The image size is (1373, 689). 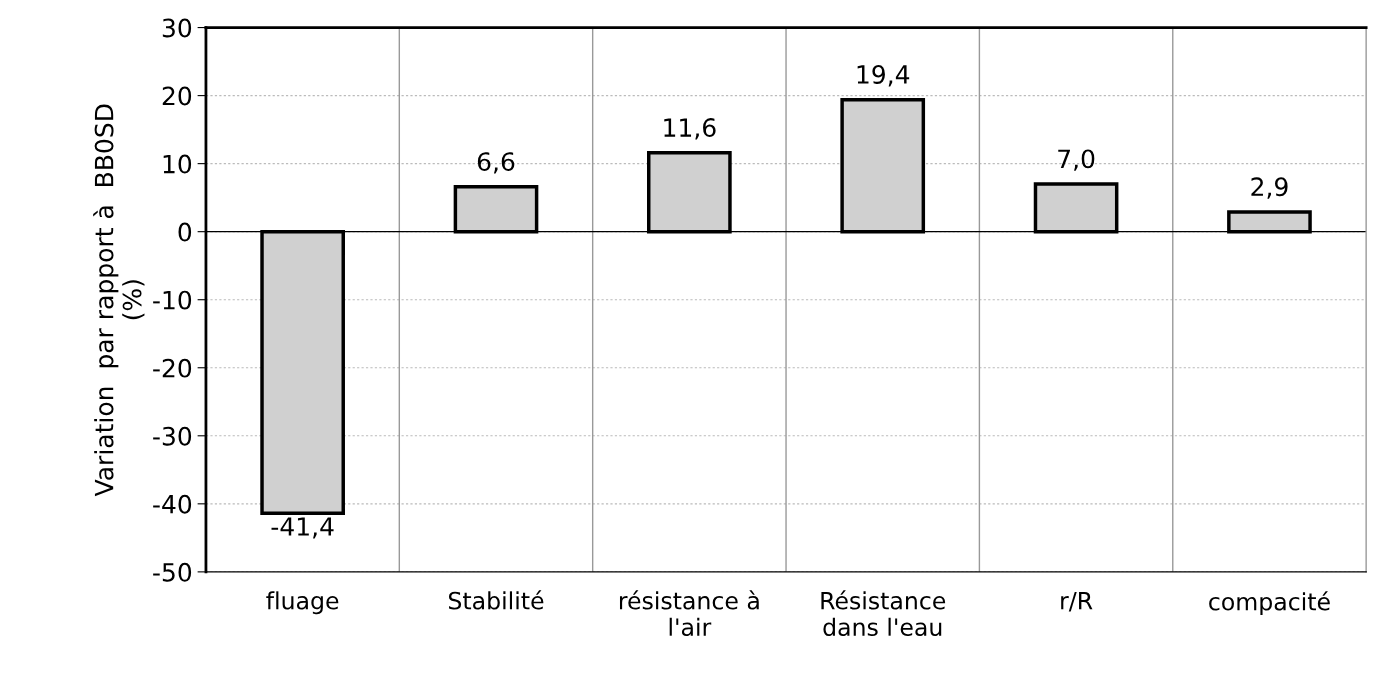 I want to click on y-tick-label: -50, so click(x=172, y=572).